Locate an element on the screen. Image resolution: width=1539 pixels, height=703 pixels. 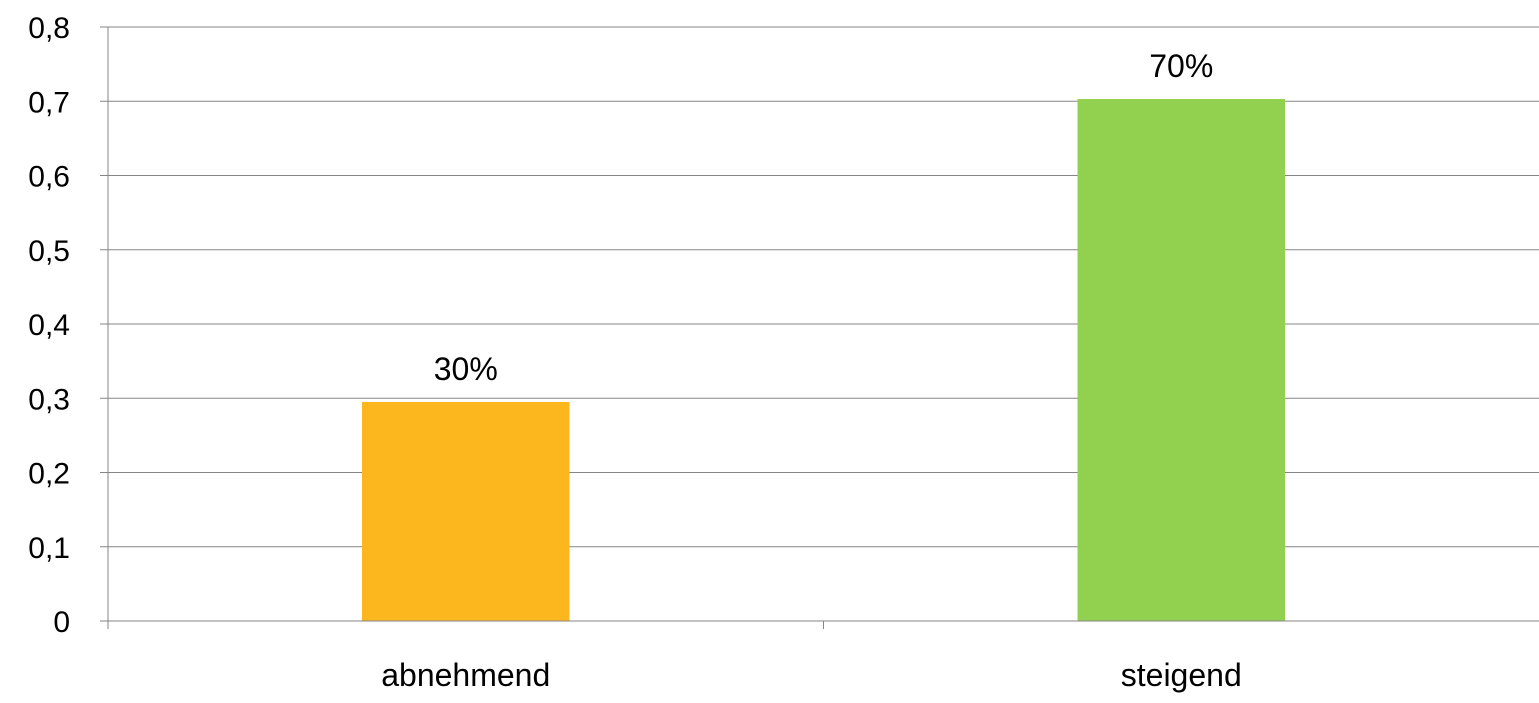
x-axis-category-labels: abnehmend steigend is located at coordinates (811, 675).